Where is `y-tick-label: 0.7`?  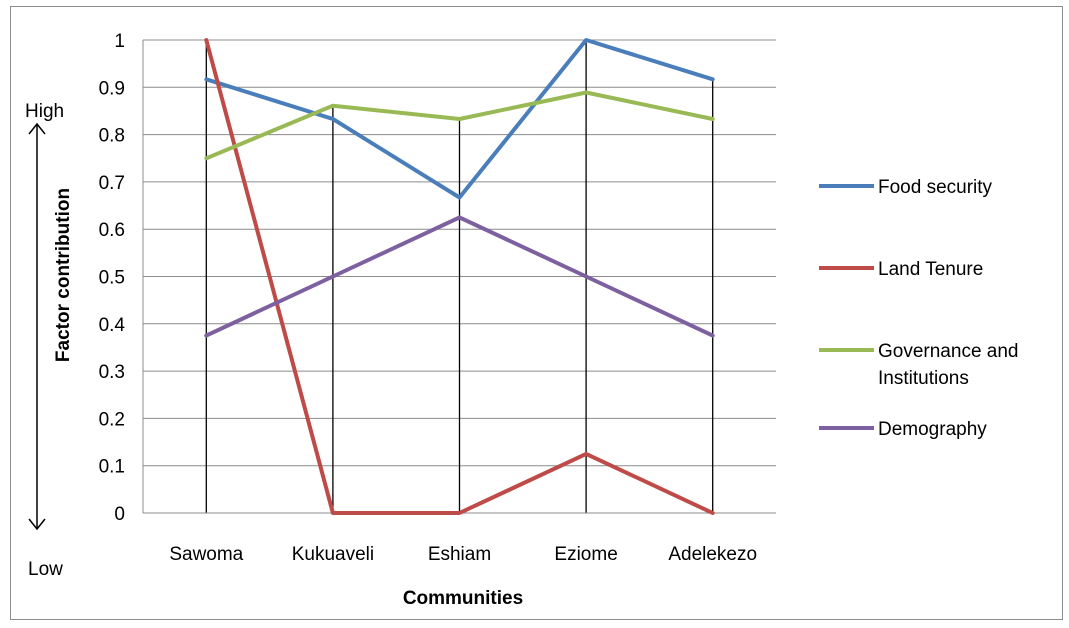 y-tick-label: 0.7 is located at coordinates (112, 183).